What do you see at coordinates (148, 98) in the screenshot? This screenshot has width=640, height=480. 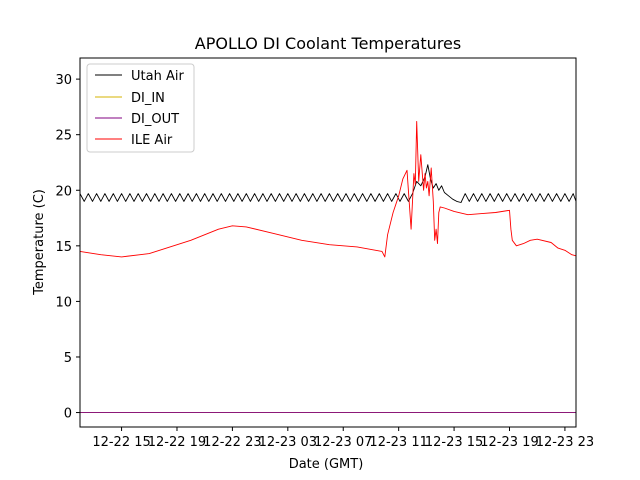 I see `legend-label-di-in: DI_IN` at bounding box center [148, 98].